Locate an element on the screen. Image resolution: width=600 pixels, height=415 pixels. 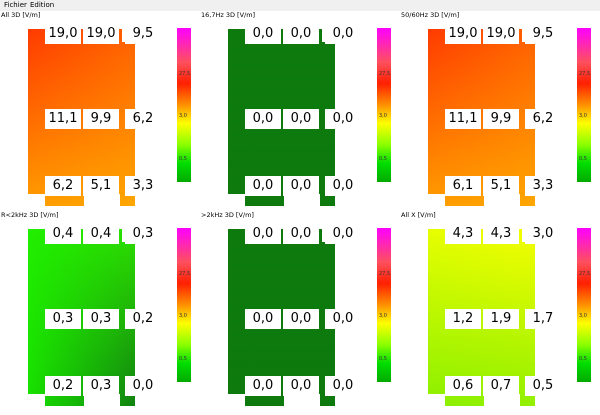
panel-title: >2kHz 3D [V/m] is located at coordinates (227, 215).